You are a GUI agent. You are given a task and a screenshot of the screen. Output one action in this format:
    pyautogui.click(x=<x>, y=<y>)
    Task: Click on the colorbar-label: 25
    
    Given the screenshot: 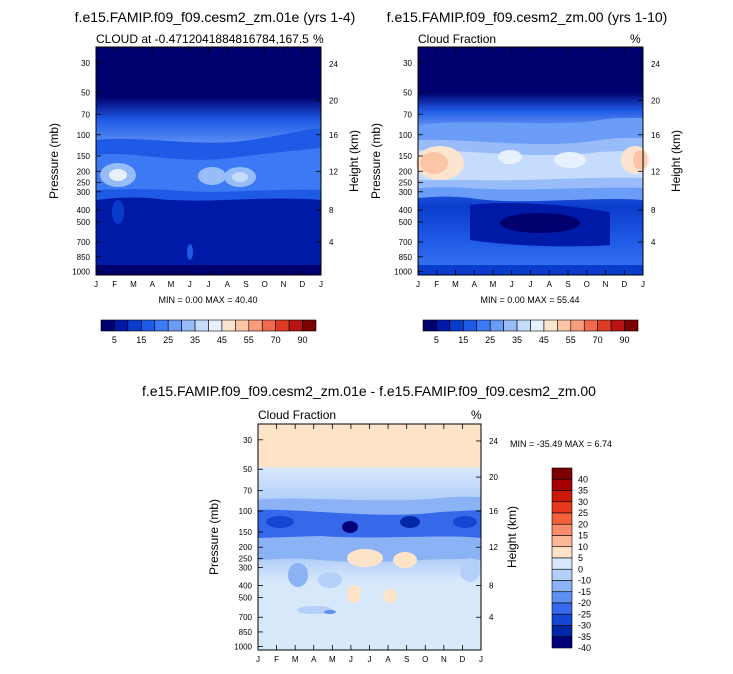 What is the action you would take?
    pyautogui.click(x=168, y=340)
    